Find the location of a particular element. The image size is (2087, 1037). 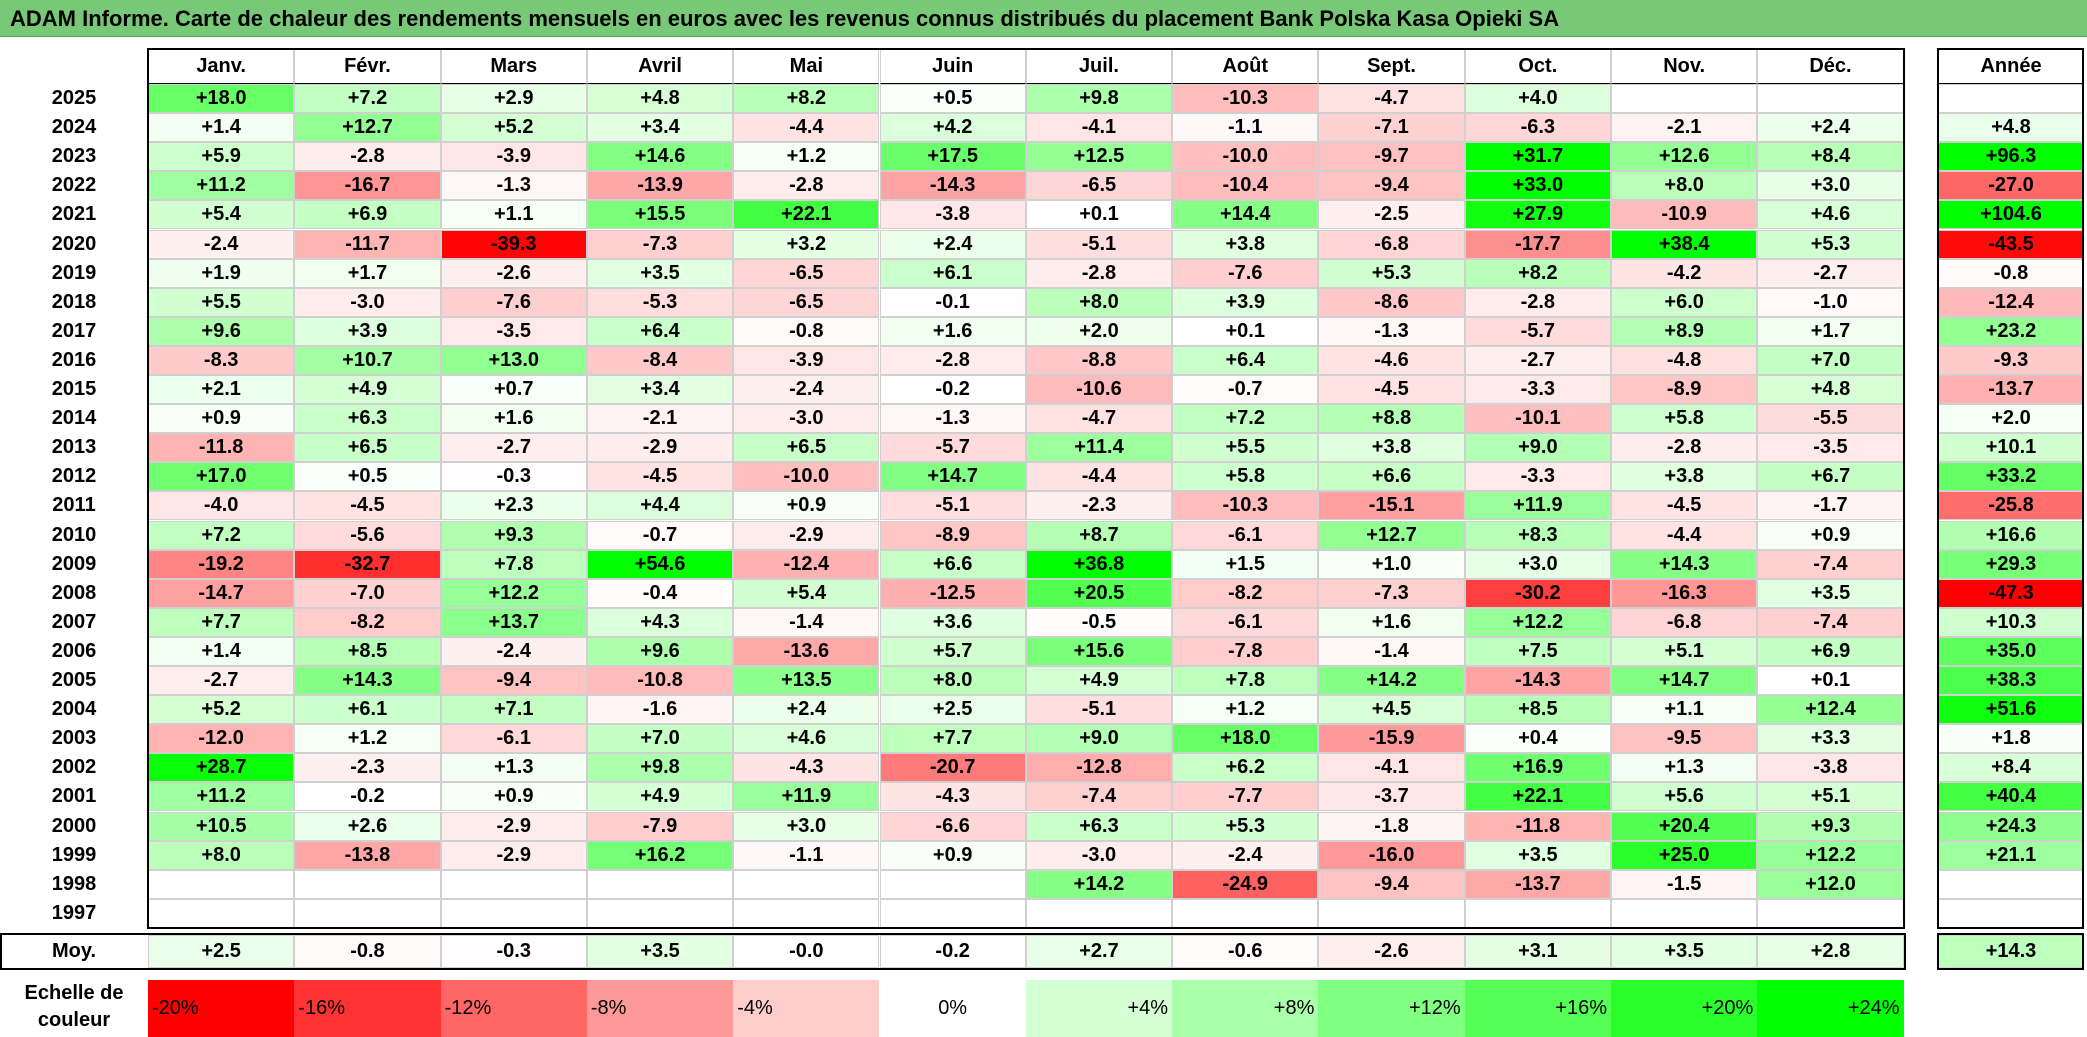

heatmap-cell: +10.7 is located at coordinates (367, 360).